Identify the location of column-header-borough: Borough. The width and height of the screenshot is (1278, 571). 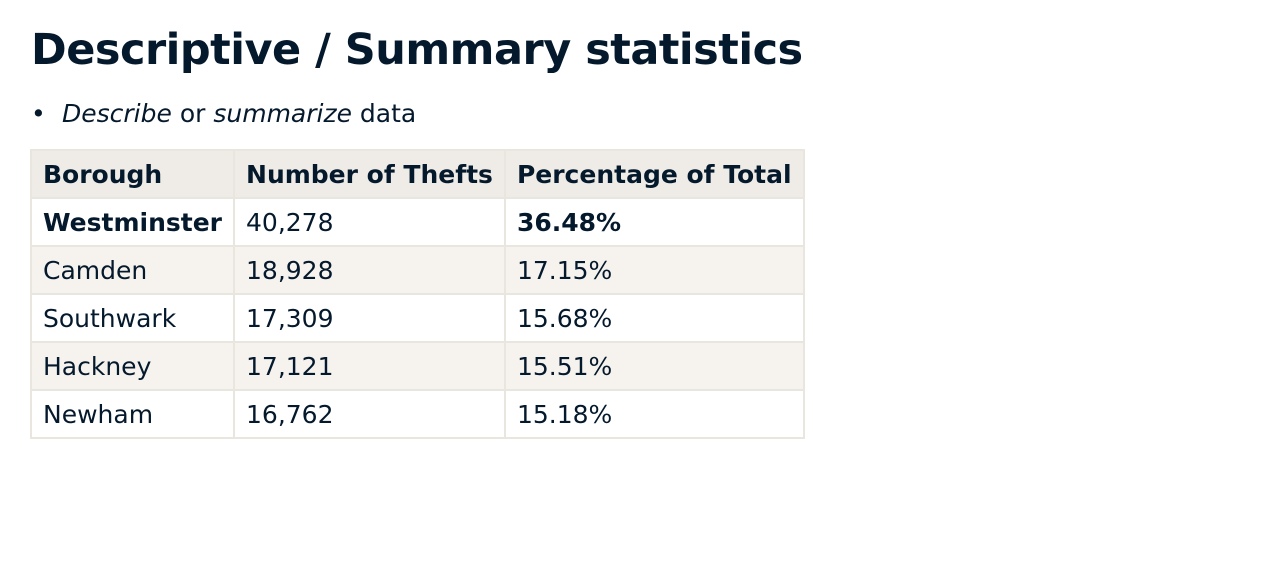
(132, 174).